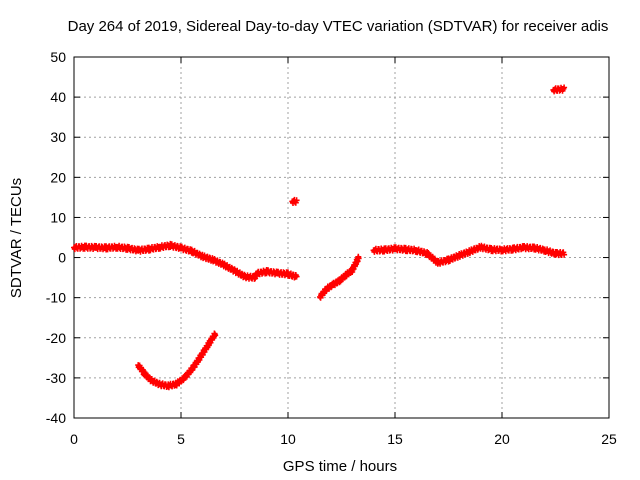  What do you see at coordinates (74, 439) in the screenshot?
I see `x-tick-label: 0` at bounding box center [74, 439].